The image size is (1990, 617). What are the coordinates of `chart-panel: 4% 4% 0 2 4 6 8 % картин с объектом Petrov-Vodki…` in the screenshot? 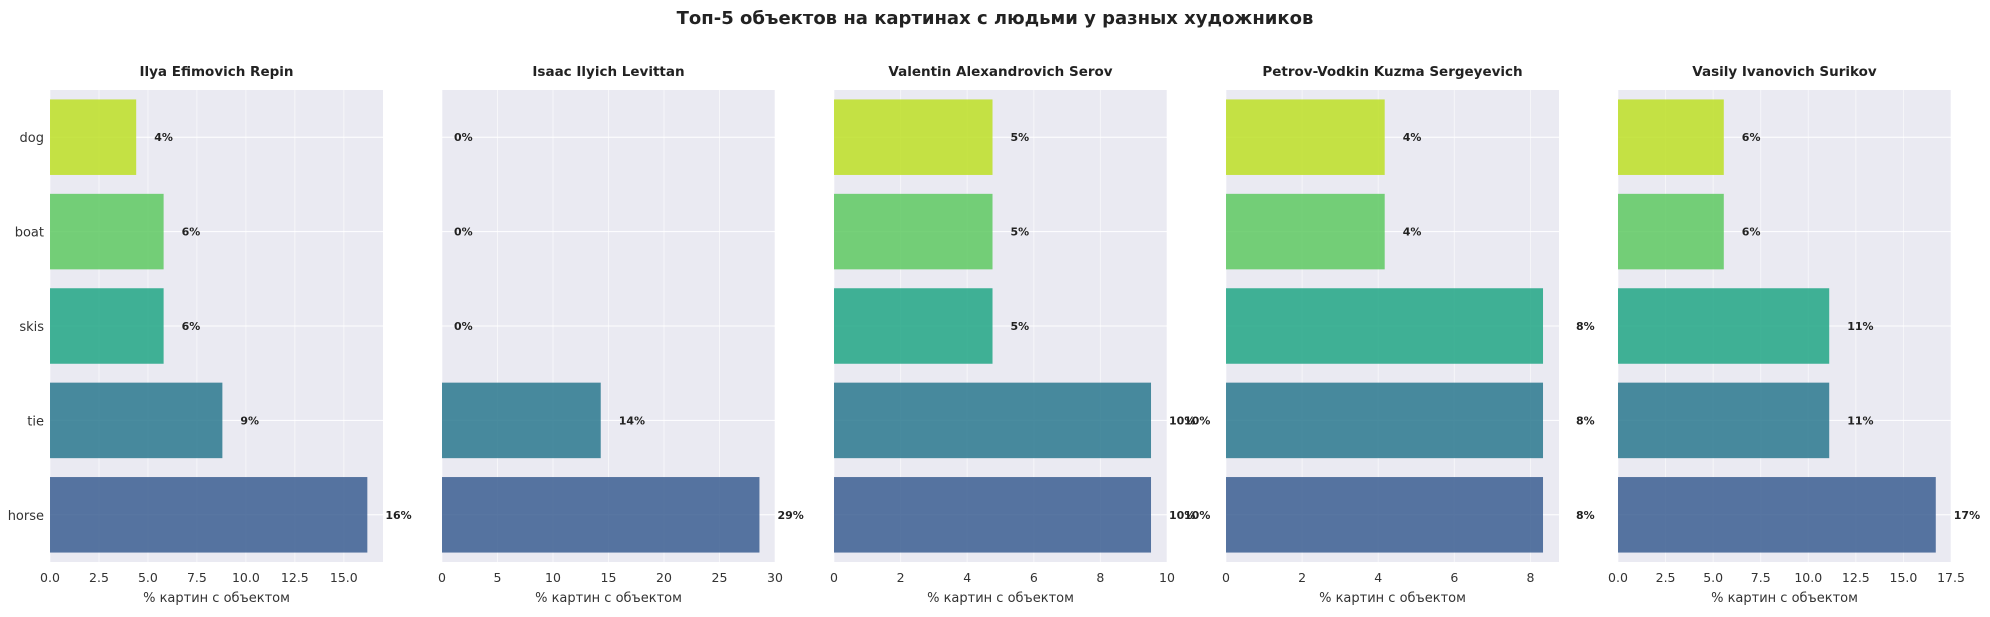 It's located at (1390, 335).